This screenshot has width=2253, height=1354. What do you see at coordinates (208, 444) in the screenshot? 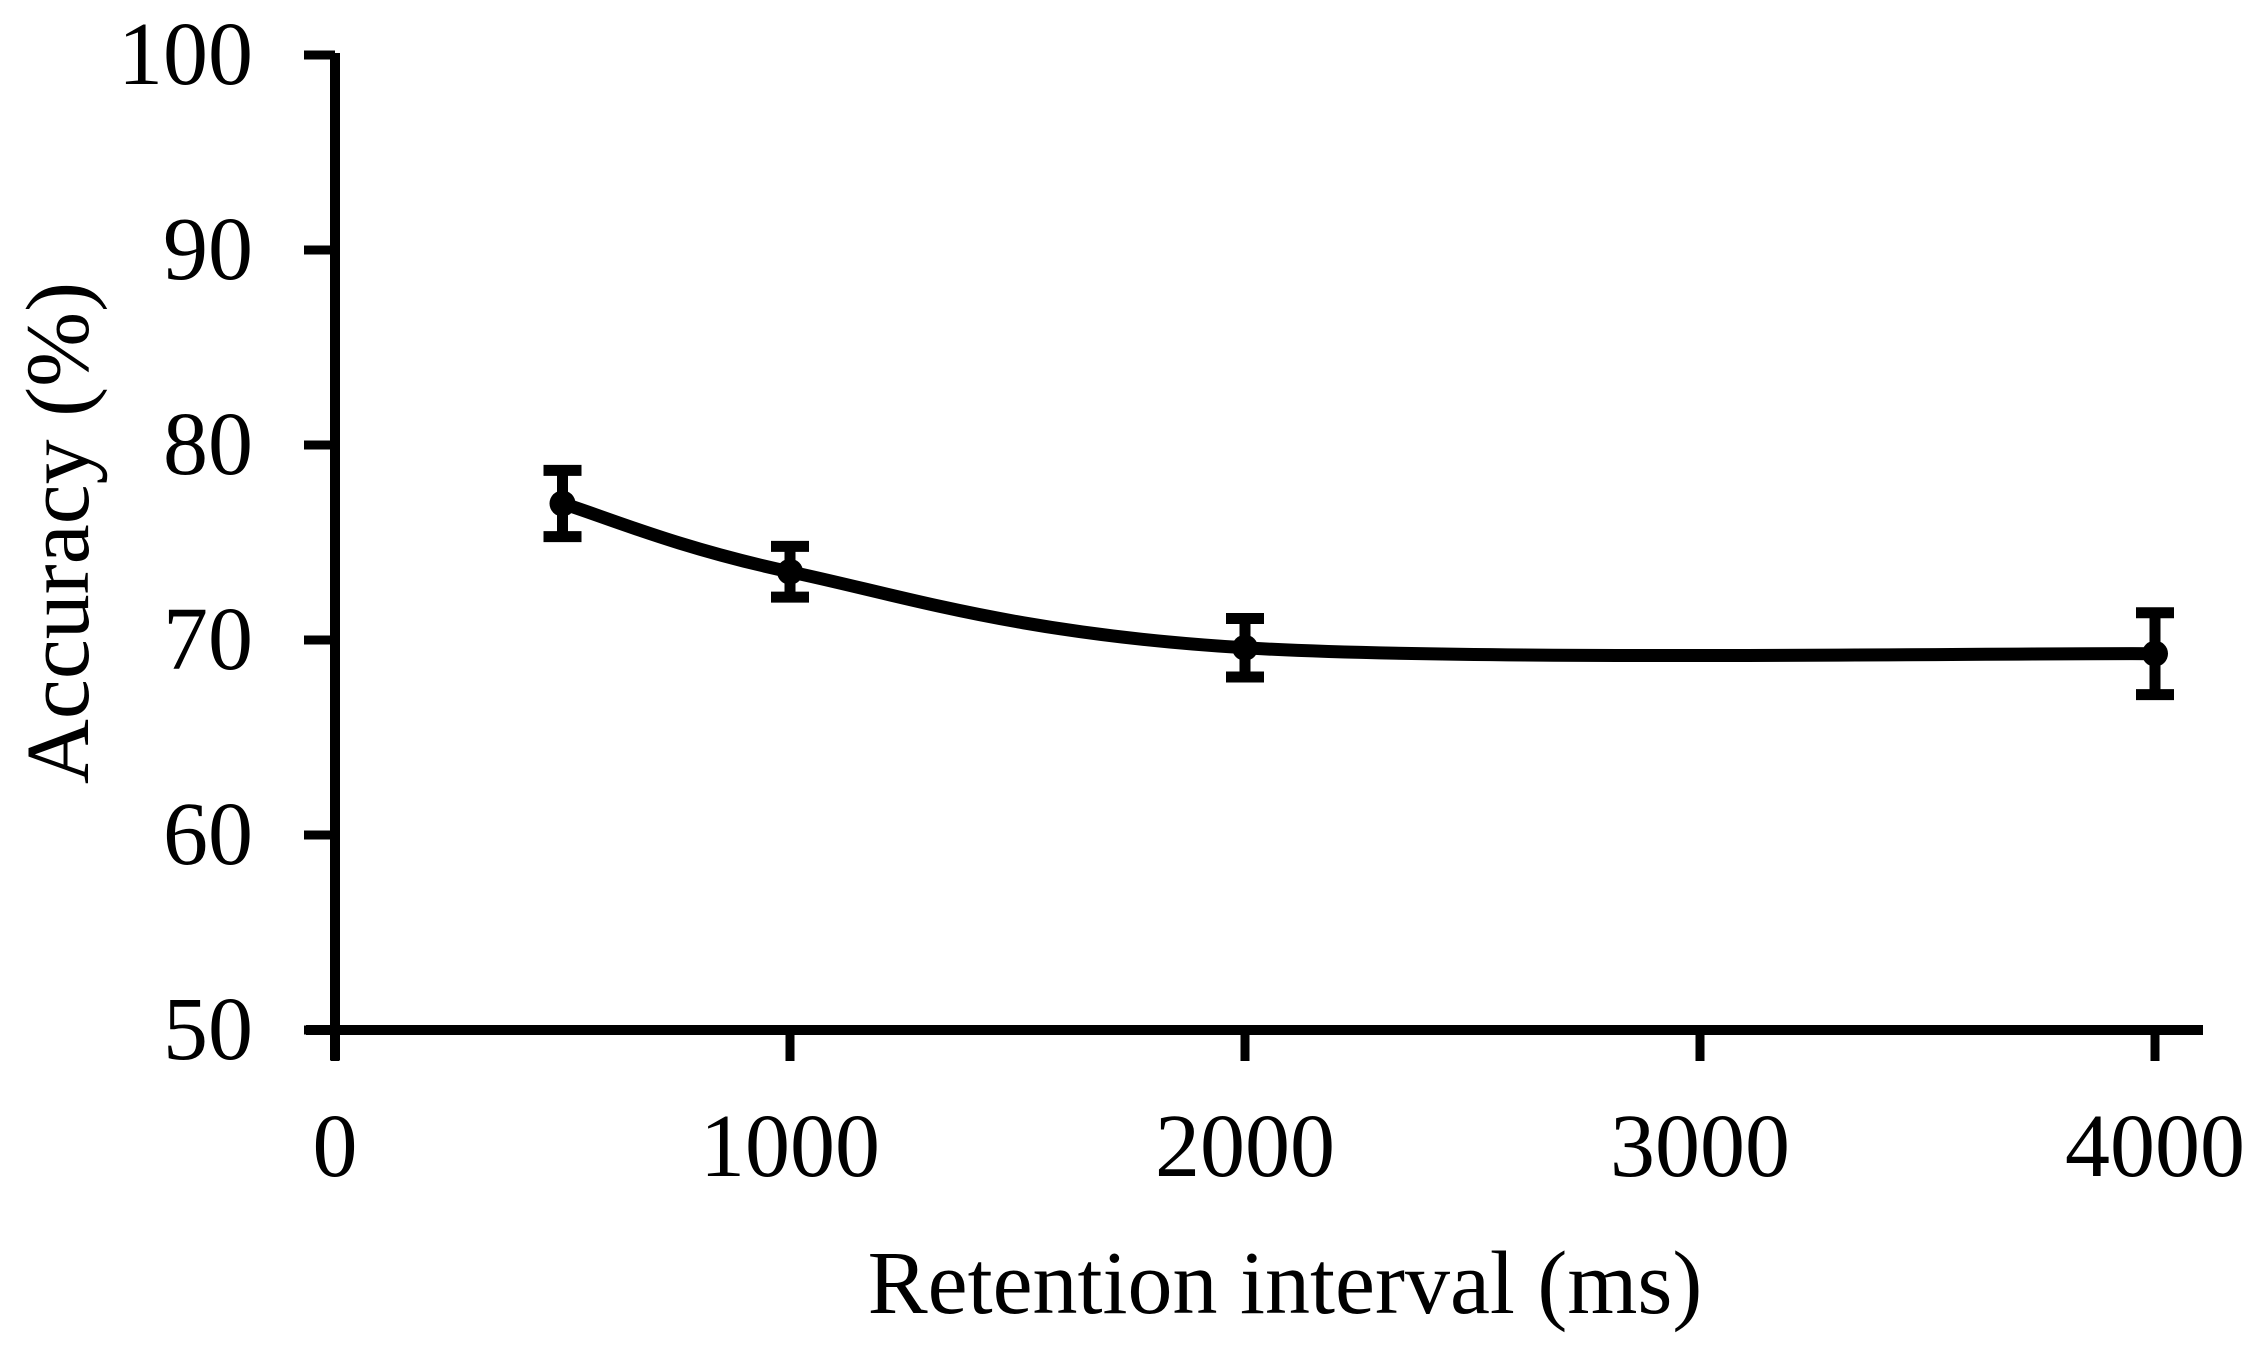
I see `y-tick-label: 80` at bounding box center [208, 444].